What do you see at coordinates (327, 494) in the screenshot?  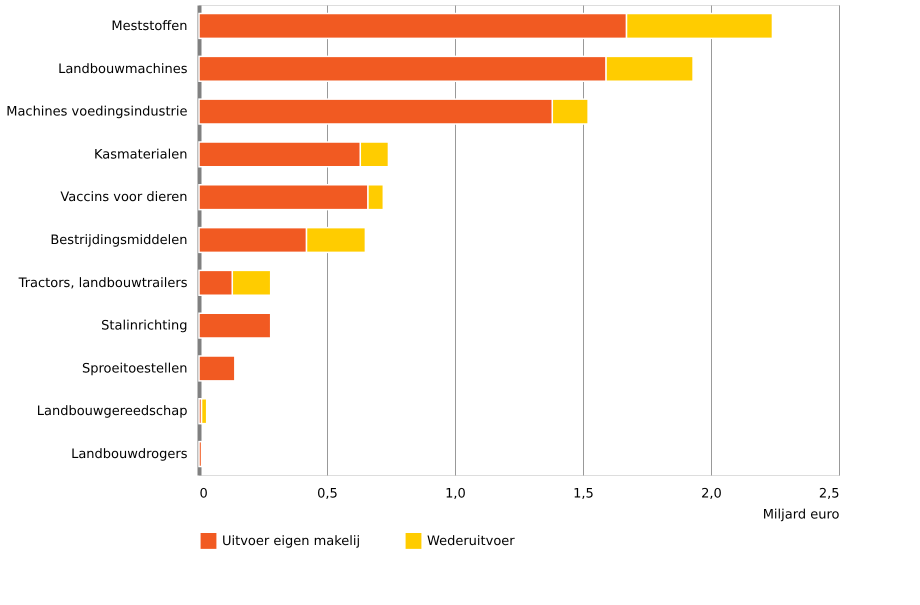 I see `x-tick-label: 0,5` at bounding box center [327, 494].